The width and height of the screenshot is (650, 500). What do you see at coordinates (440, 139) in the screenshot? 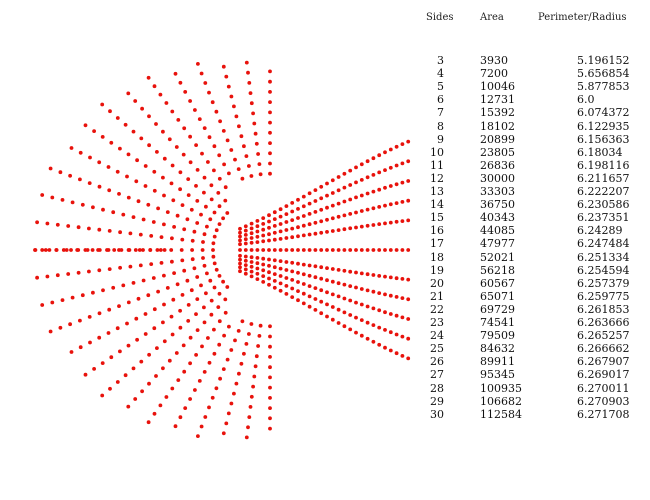
I see `cell-sides: 9` at bounding box center [440, 139].